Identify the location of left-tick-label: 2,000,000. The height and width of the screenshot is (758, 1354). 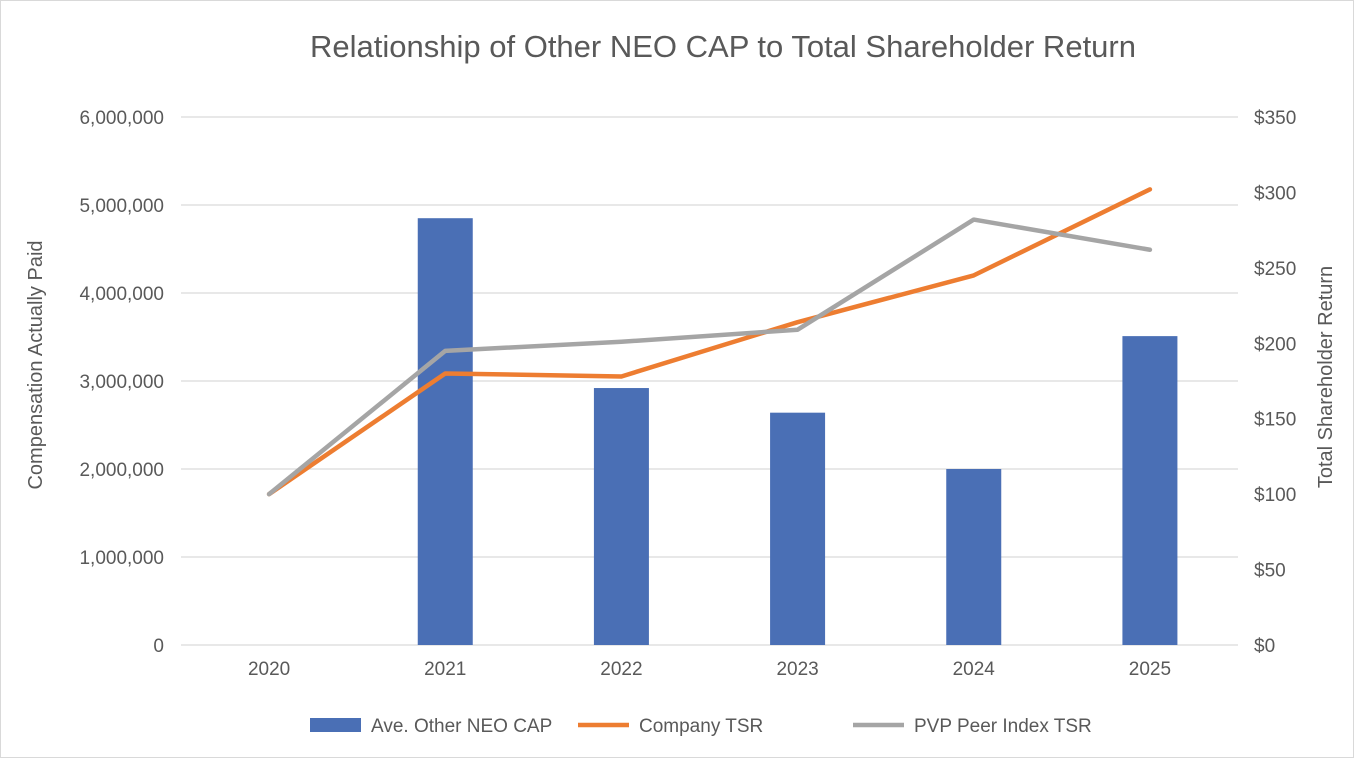
(121, 470).